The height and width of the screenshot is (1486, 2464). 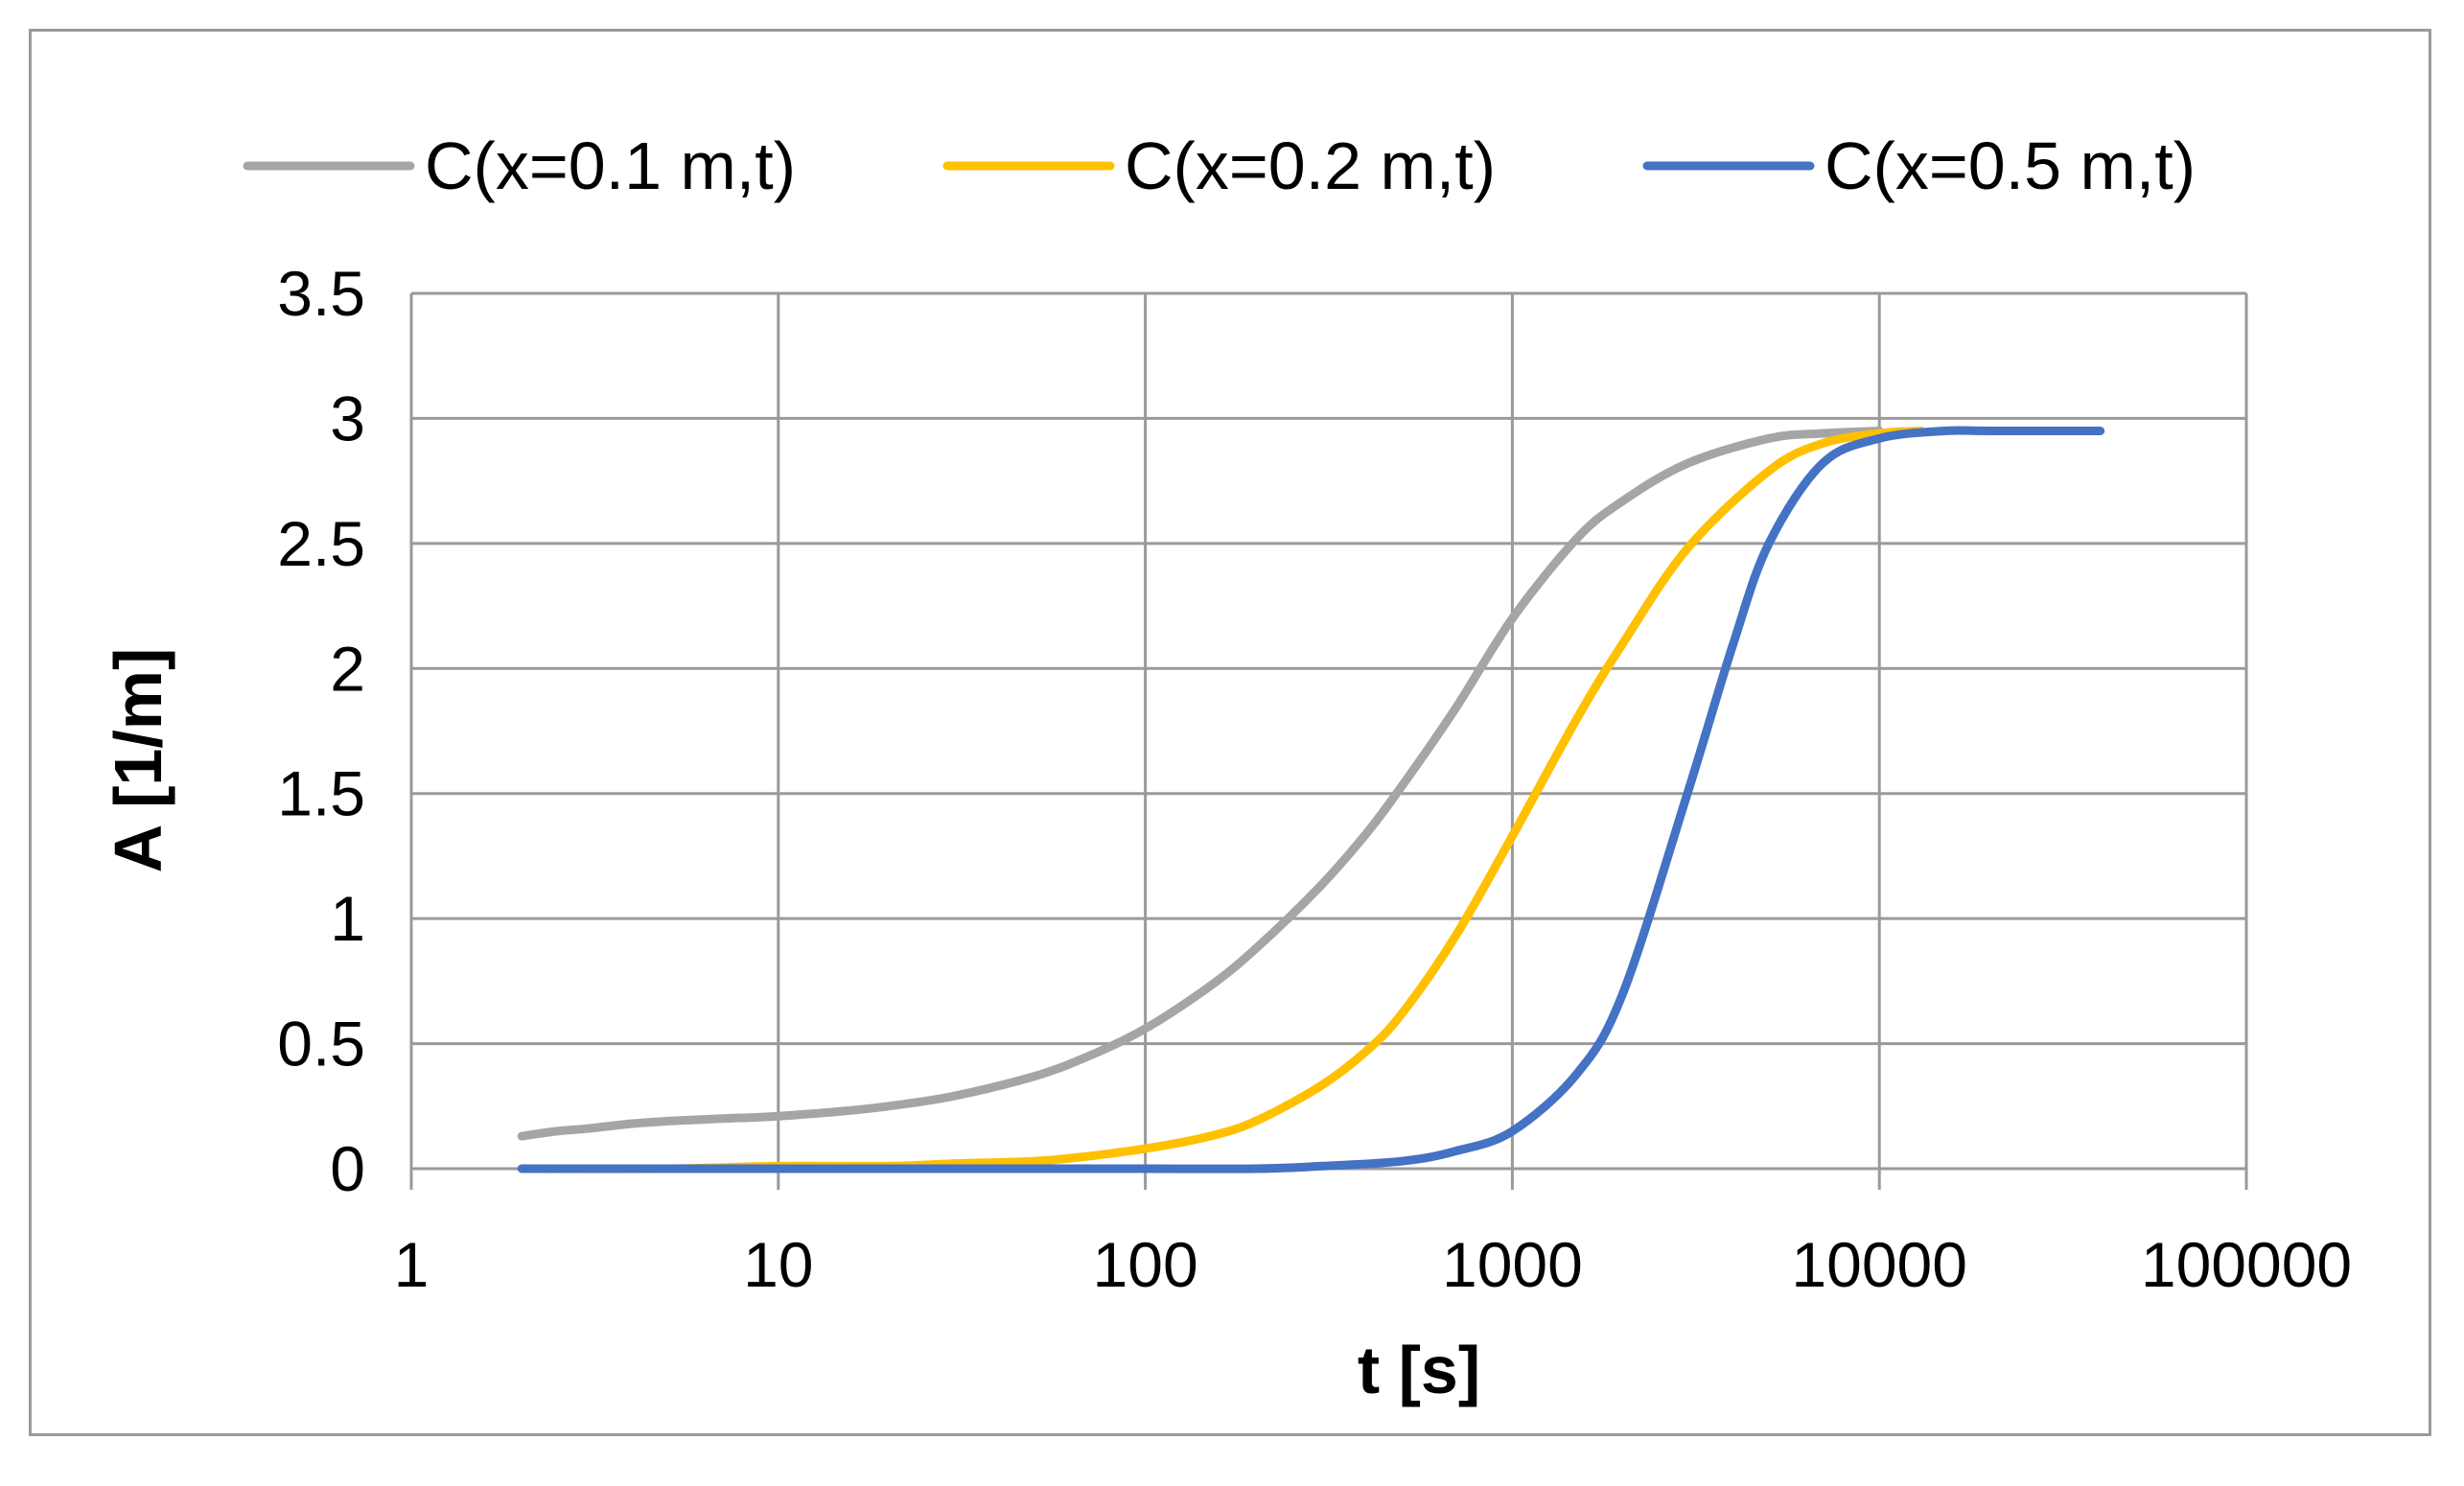 I want to click on x-tick-label: 1000, so click(x=1513, y=1265).